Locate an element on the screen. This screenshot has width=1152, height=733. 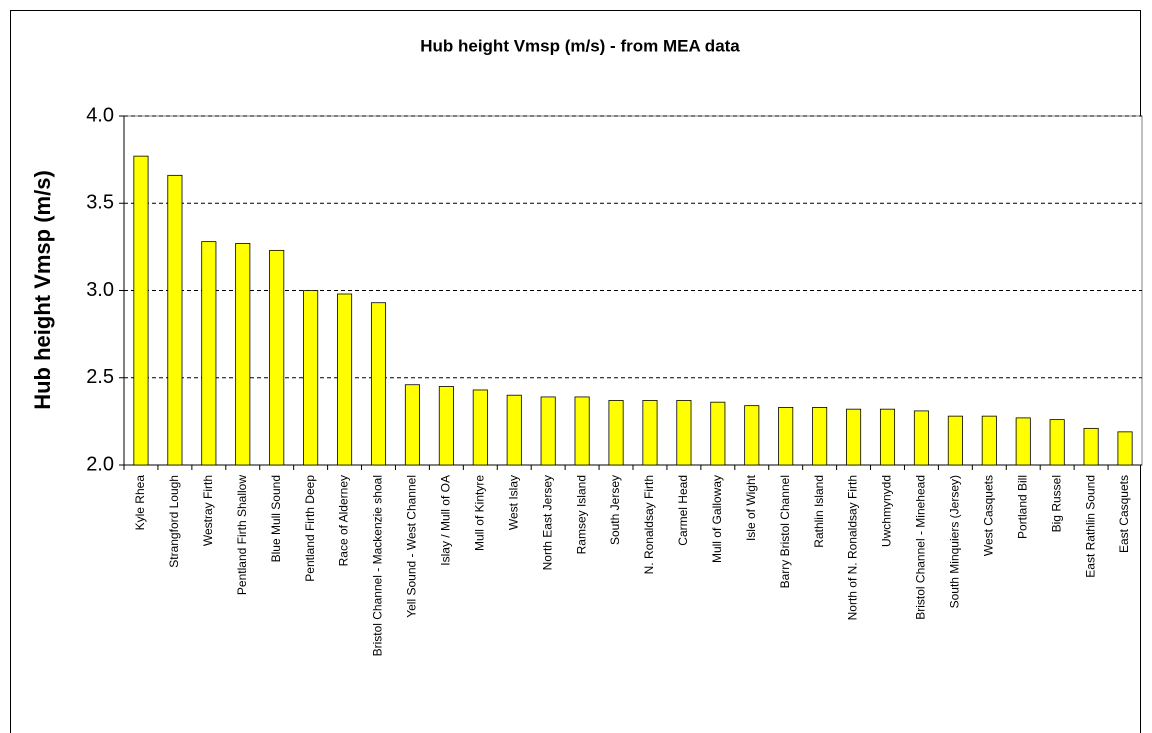
x-tick-label: East Casquets is located at coordinates (1124, 514).